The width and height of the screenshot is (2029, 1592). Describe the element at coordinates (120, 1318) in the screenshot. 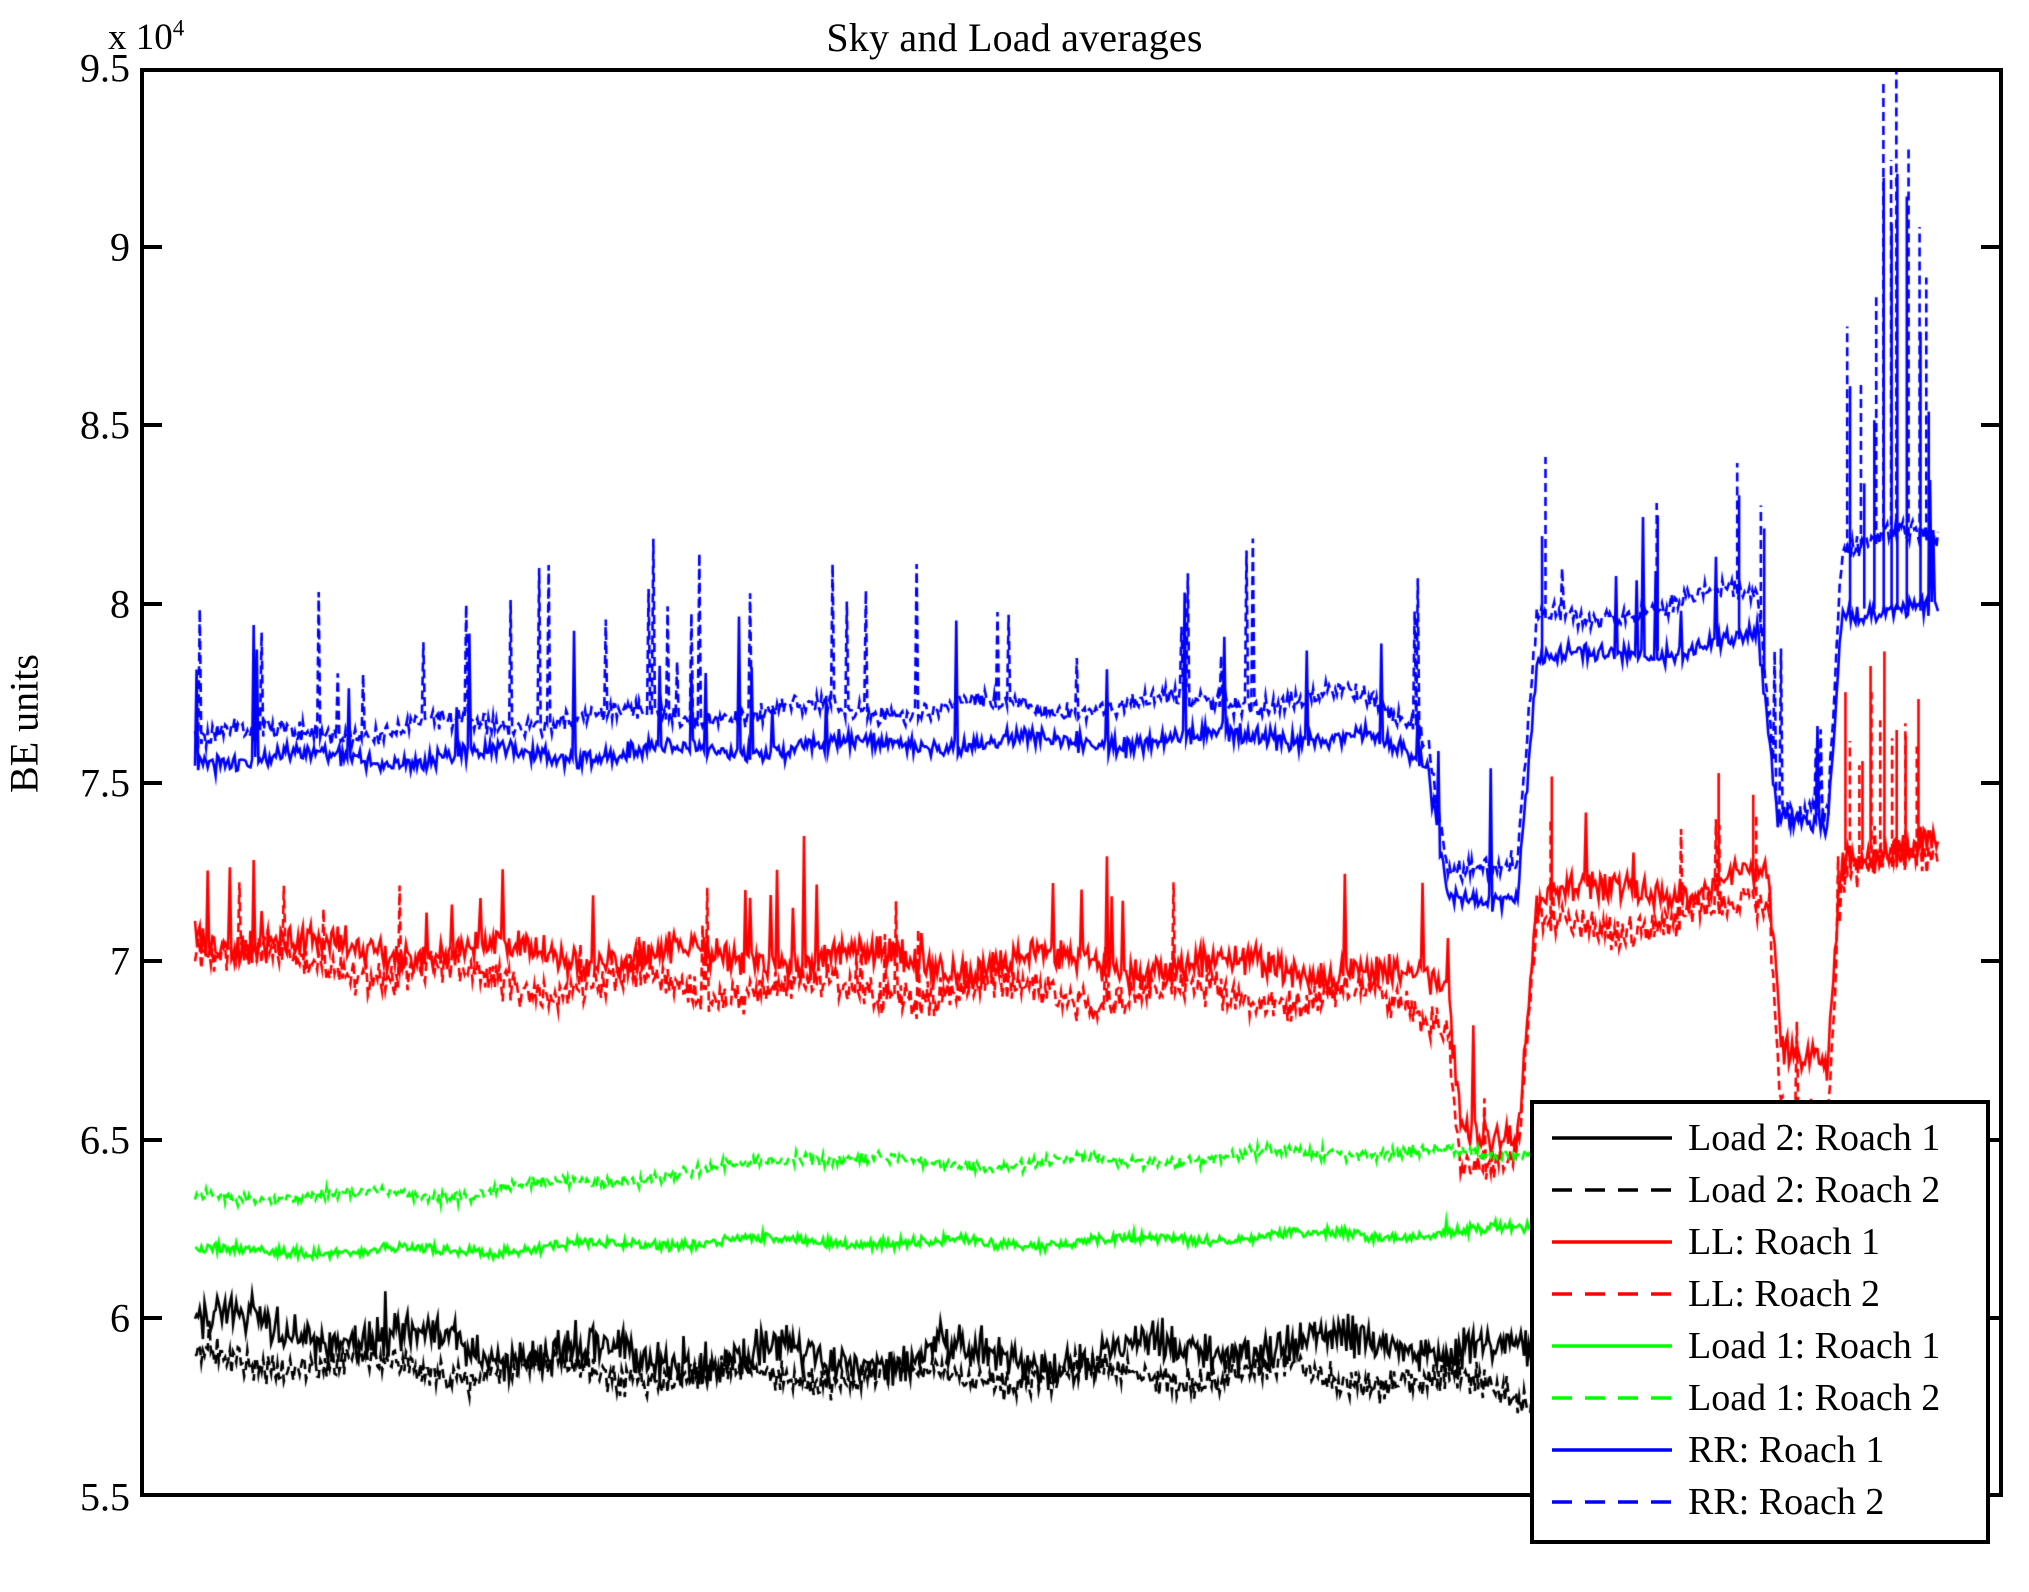

I see `y-tick-label: 6` at that location.